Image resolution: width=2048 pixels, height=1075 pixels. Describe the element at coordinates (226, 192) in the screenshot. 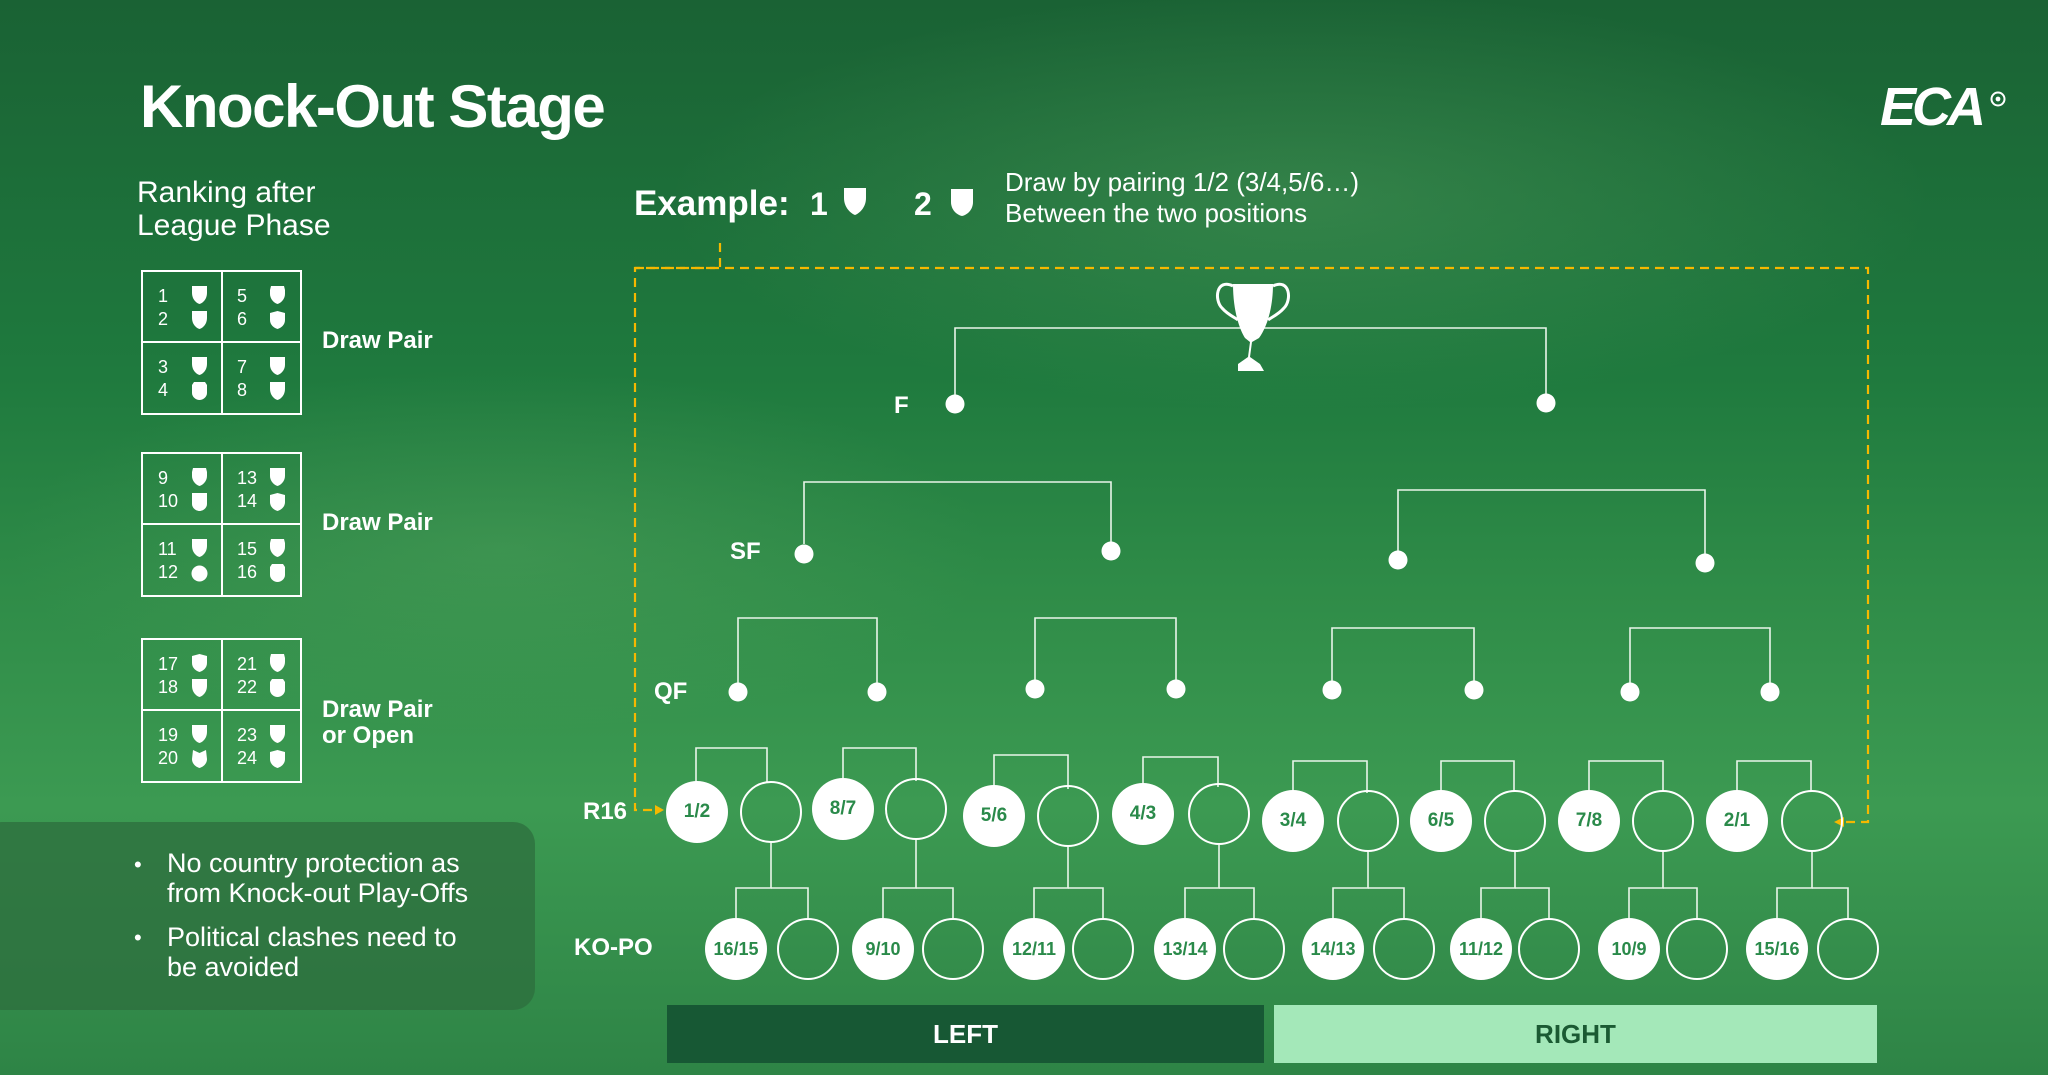

I see `ranking-title-line1: Ranking after` at that location.